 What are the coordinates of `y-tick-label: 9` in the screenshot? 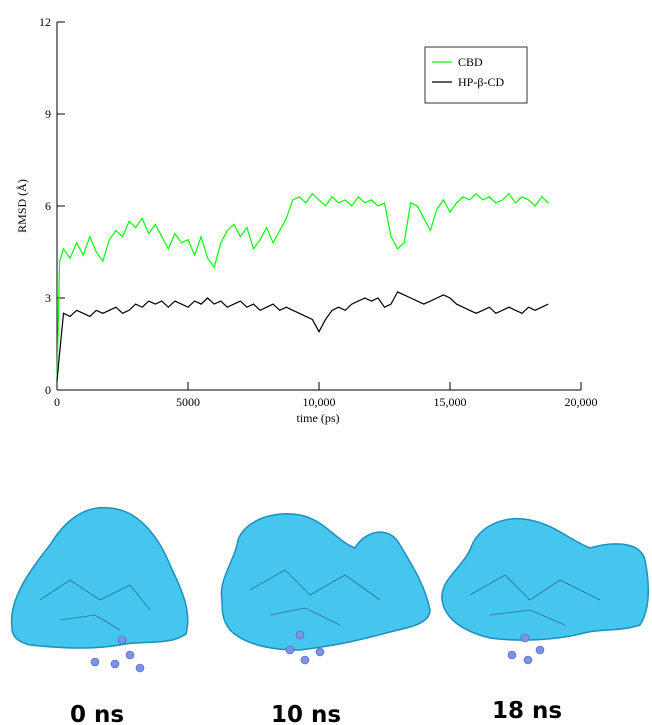 It's located at (48, 114).